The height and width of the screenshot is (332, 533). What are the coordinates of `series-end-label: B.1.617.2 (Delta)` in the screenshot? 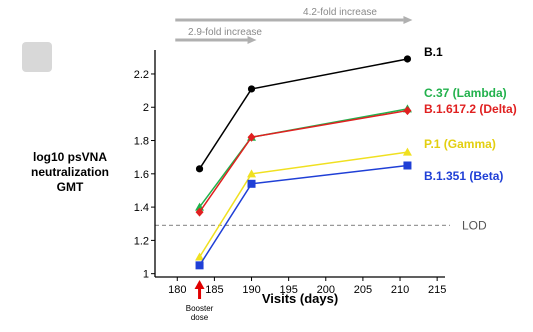 It's located at (470, 109).